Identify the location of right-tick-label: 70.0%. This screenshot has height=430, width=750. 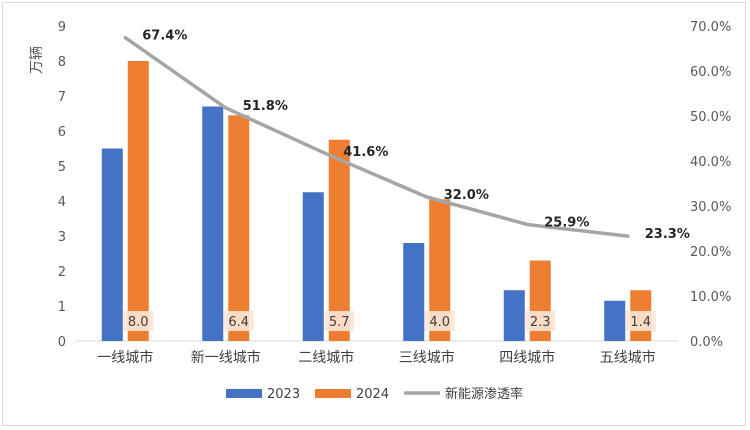
(710, 27).